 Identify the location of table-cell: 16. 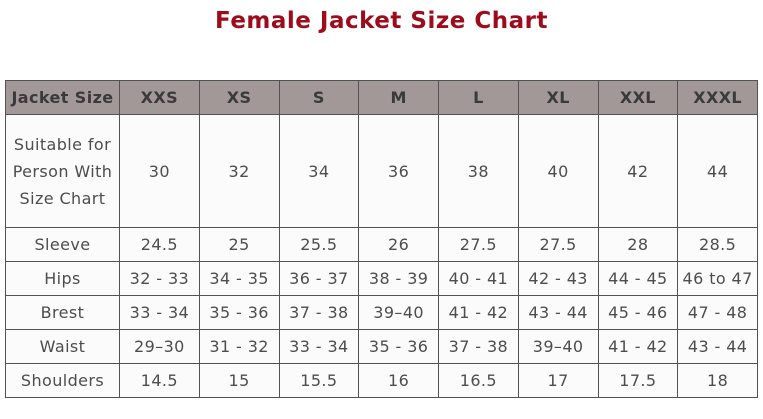
(398, 380).